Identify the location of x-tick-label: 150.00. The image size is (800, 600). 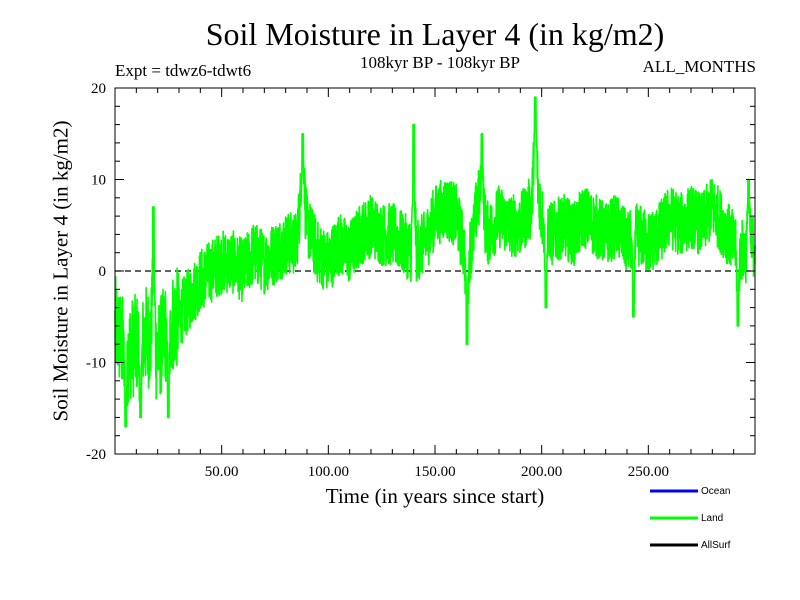
(434, 472).